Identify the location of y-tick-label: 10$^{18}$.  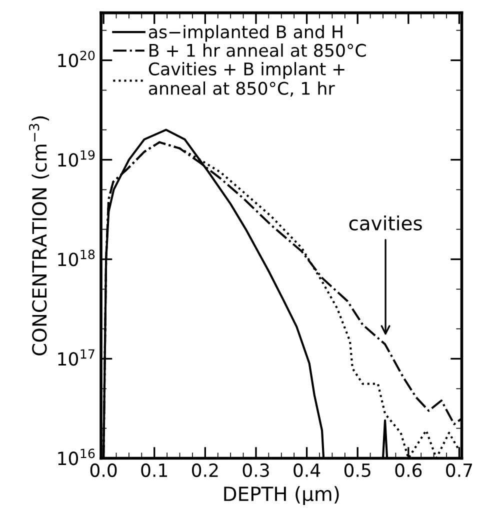
(76, 258).